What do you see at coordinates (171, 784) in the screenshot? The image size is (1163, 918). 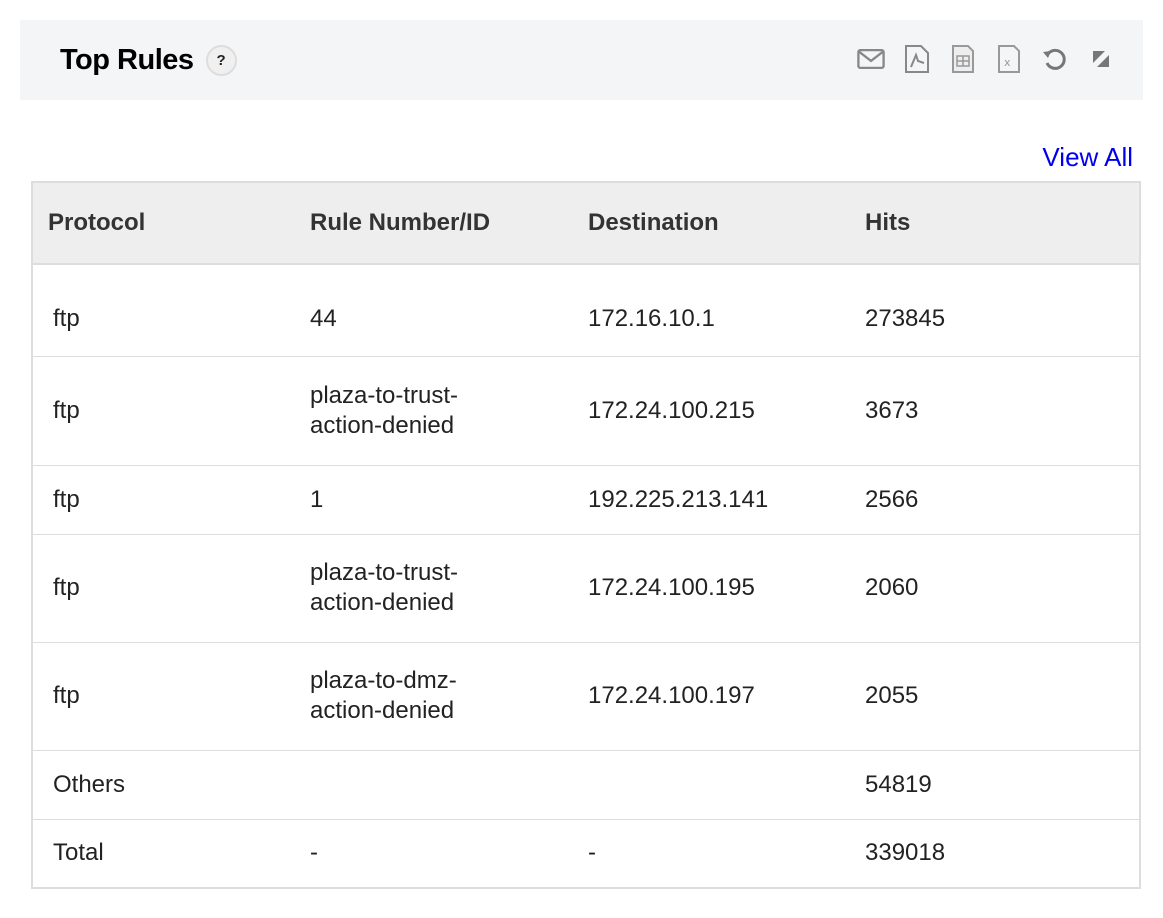 I see `cell-protocol: Others` at bounding box center [171, 784].